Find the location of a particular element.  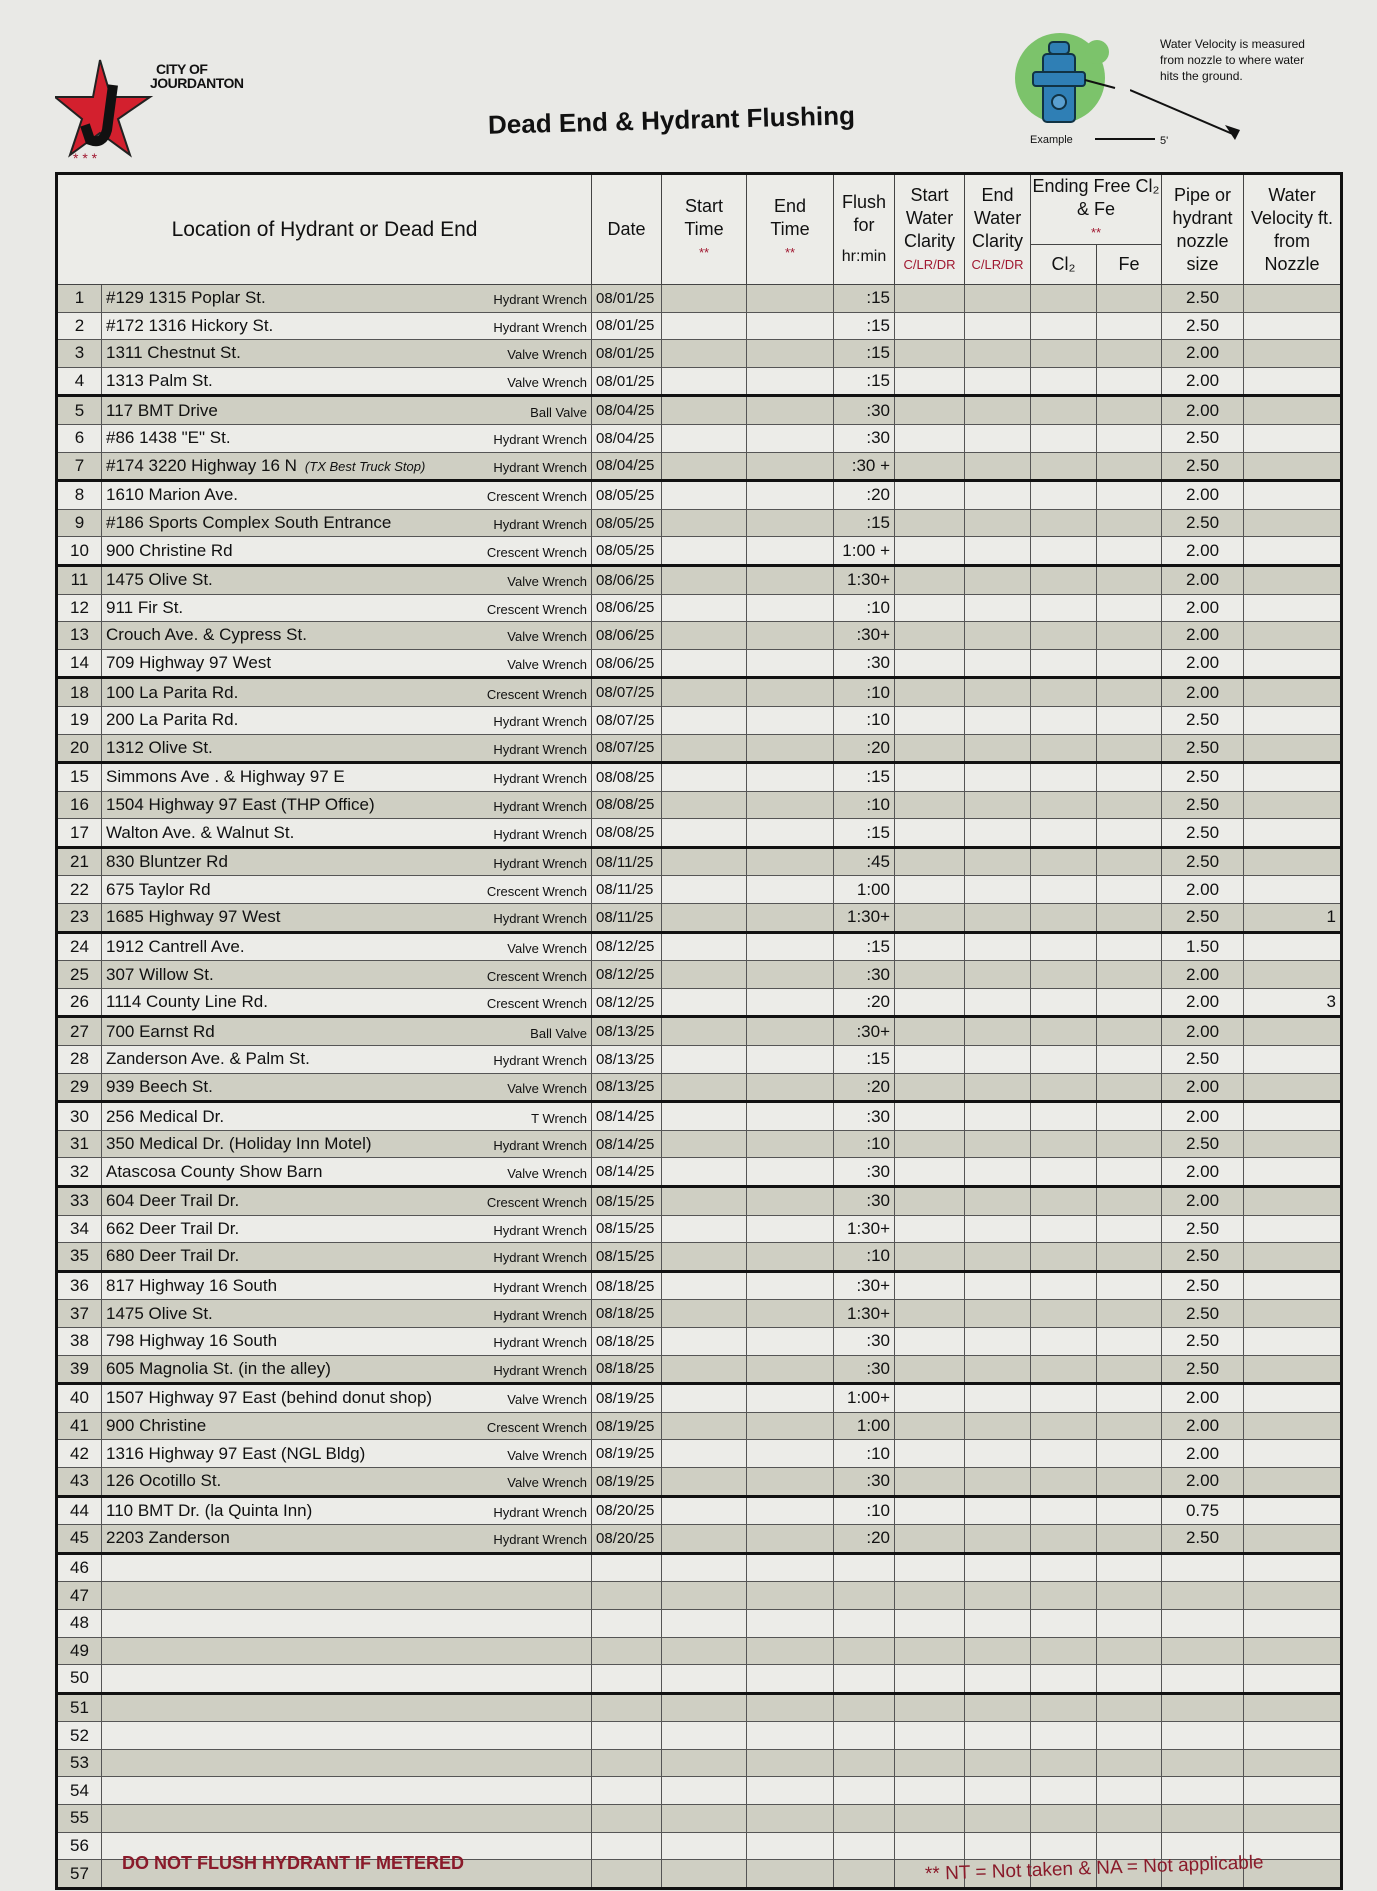

location-cell: 1475 Olive St. Hydrant Wrench is located at coordinates (346, 1313).